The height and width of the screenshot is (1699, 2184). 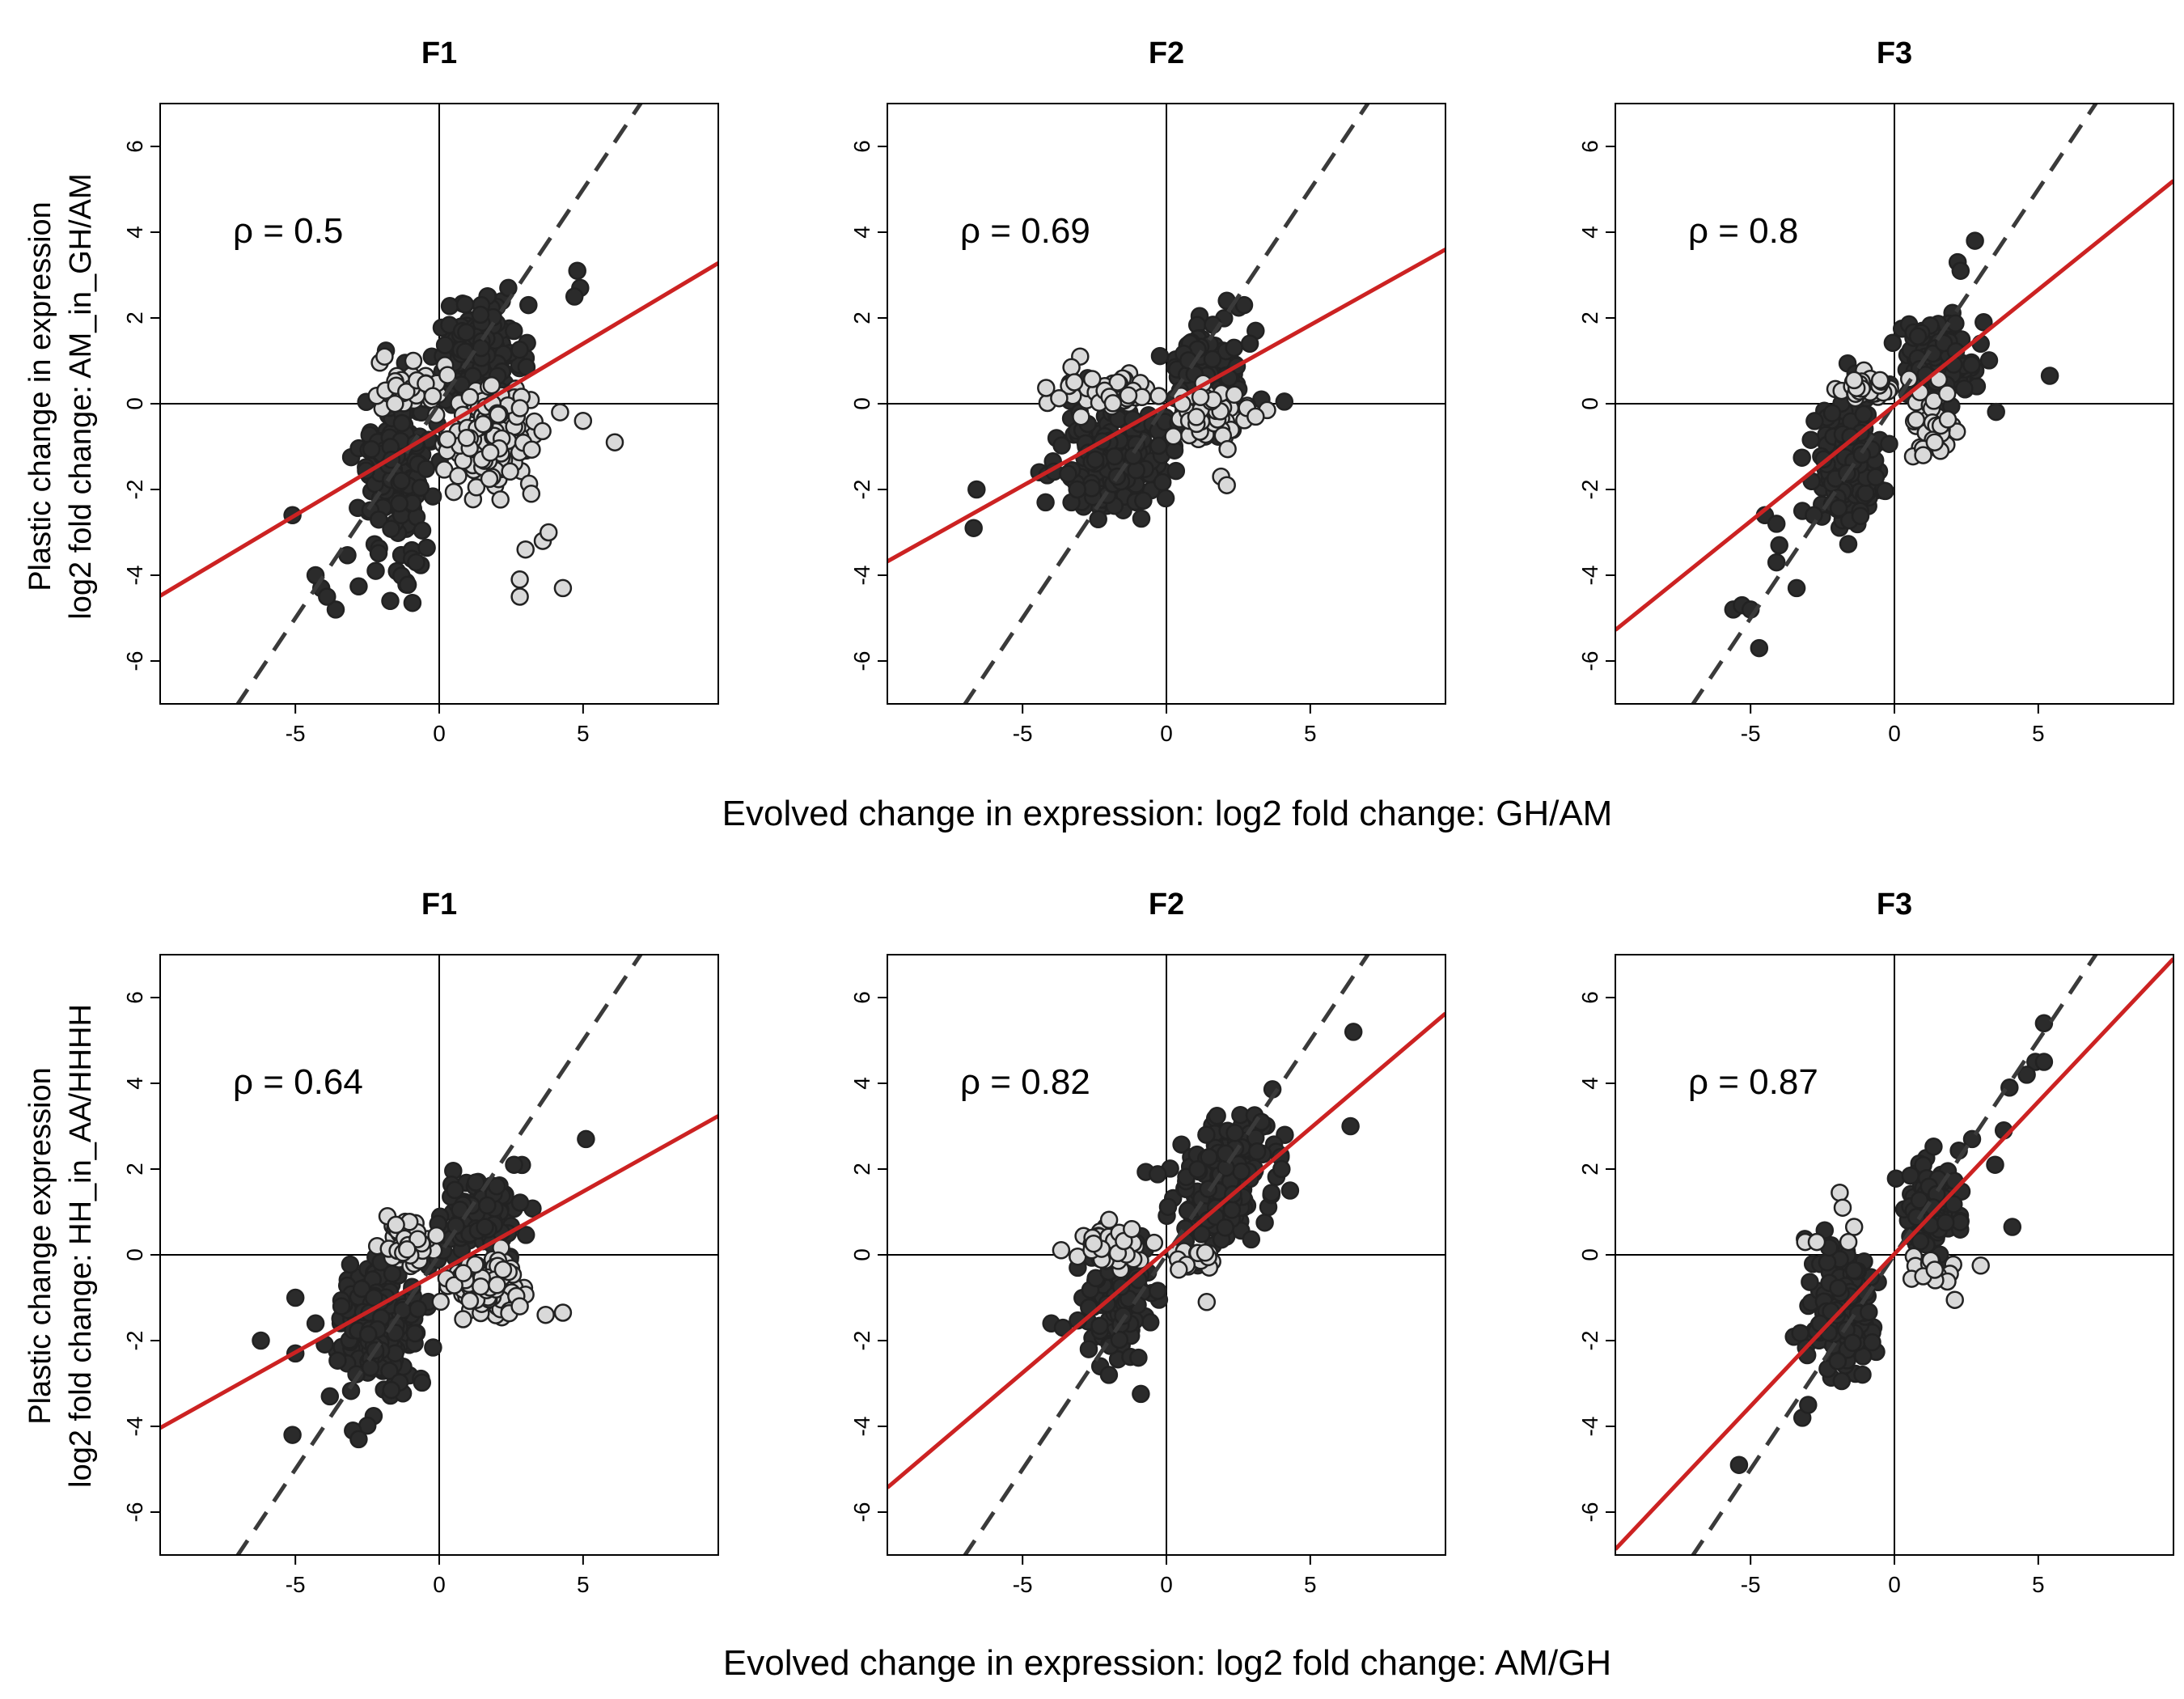 What do you see at coordinates (1166, 1584) in the screenshot?
I see `x-tick-label: 0` at bounding box center [1166, 1584].